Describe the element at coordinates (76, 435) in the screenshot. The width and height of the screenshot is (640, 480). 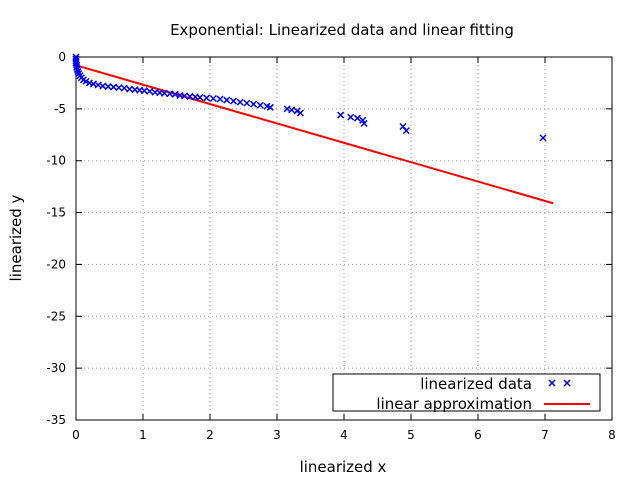
I see `x-tick-label: 0` at that location.